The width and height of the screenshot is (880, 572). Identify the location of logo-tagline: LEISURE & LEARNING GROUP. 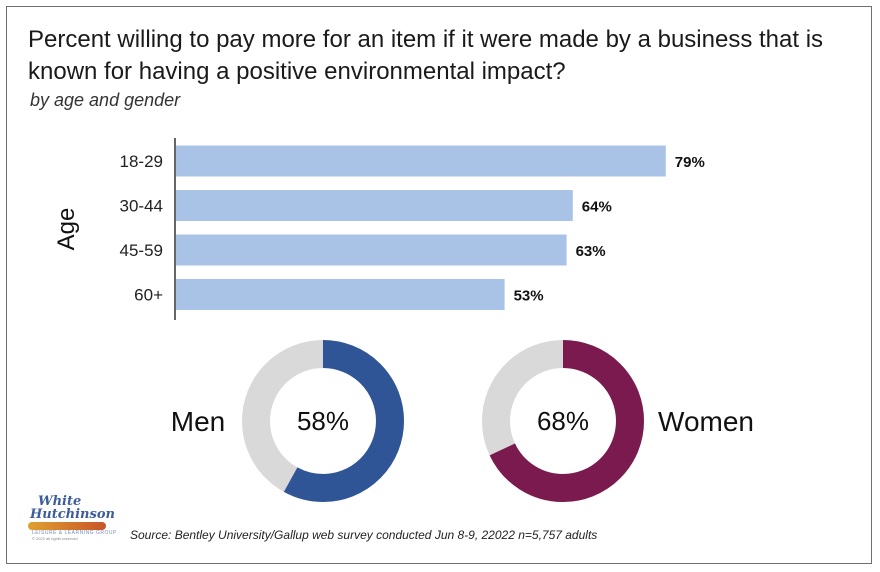
(74, 533).